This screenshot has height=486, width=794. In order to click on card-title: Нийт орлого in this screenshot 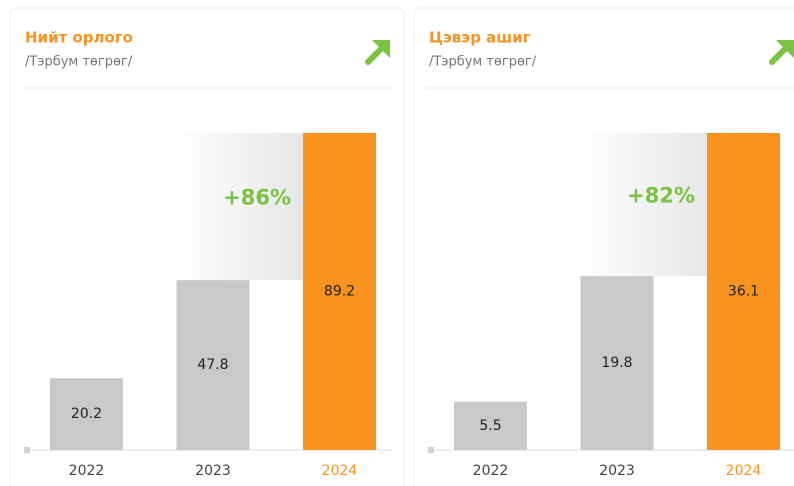, I will do `click(79, 38)`.